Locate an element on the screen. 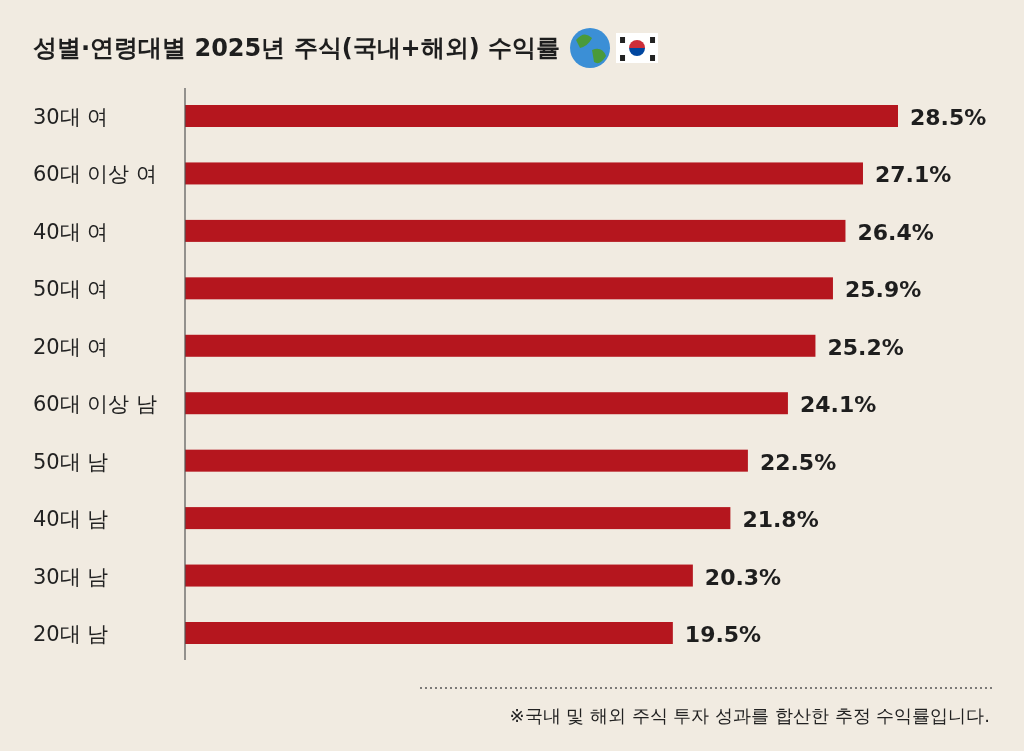  text: ※국내 및 해외 주식 투자 성과를 합산한 추정 수익률입니다. is located at coordinates (749, 715).